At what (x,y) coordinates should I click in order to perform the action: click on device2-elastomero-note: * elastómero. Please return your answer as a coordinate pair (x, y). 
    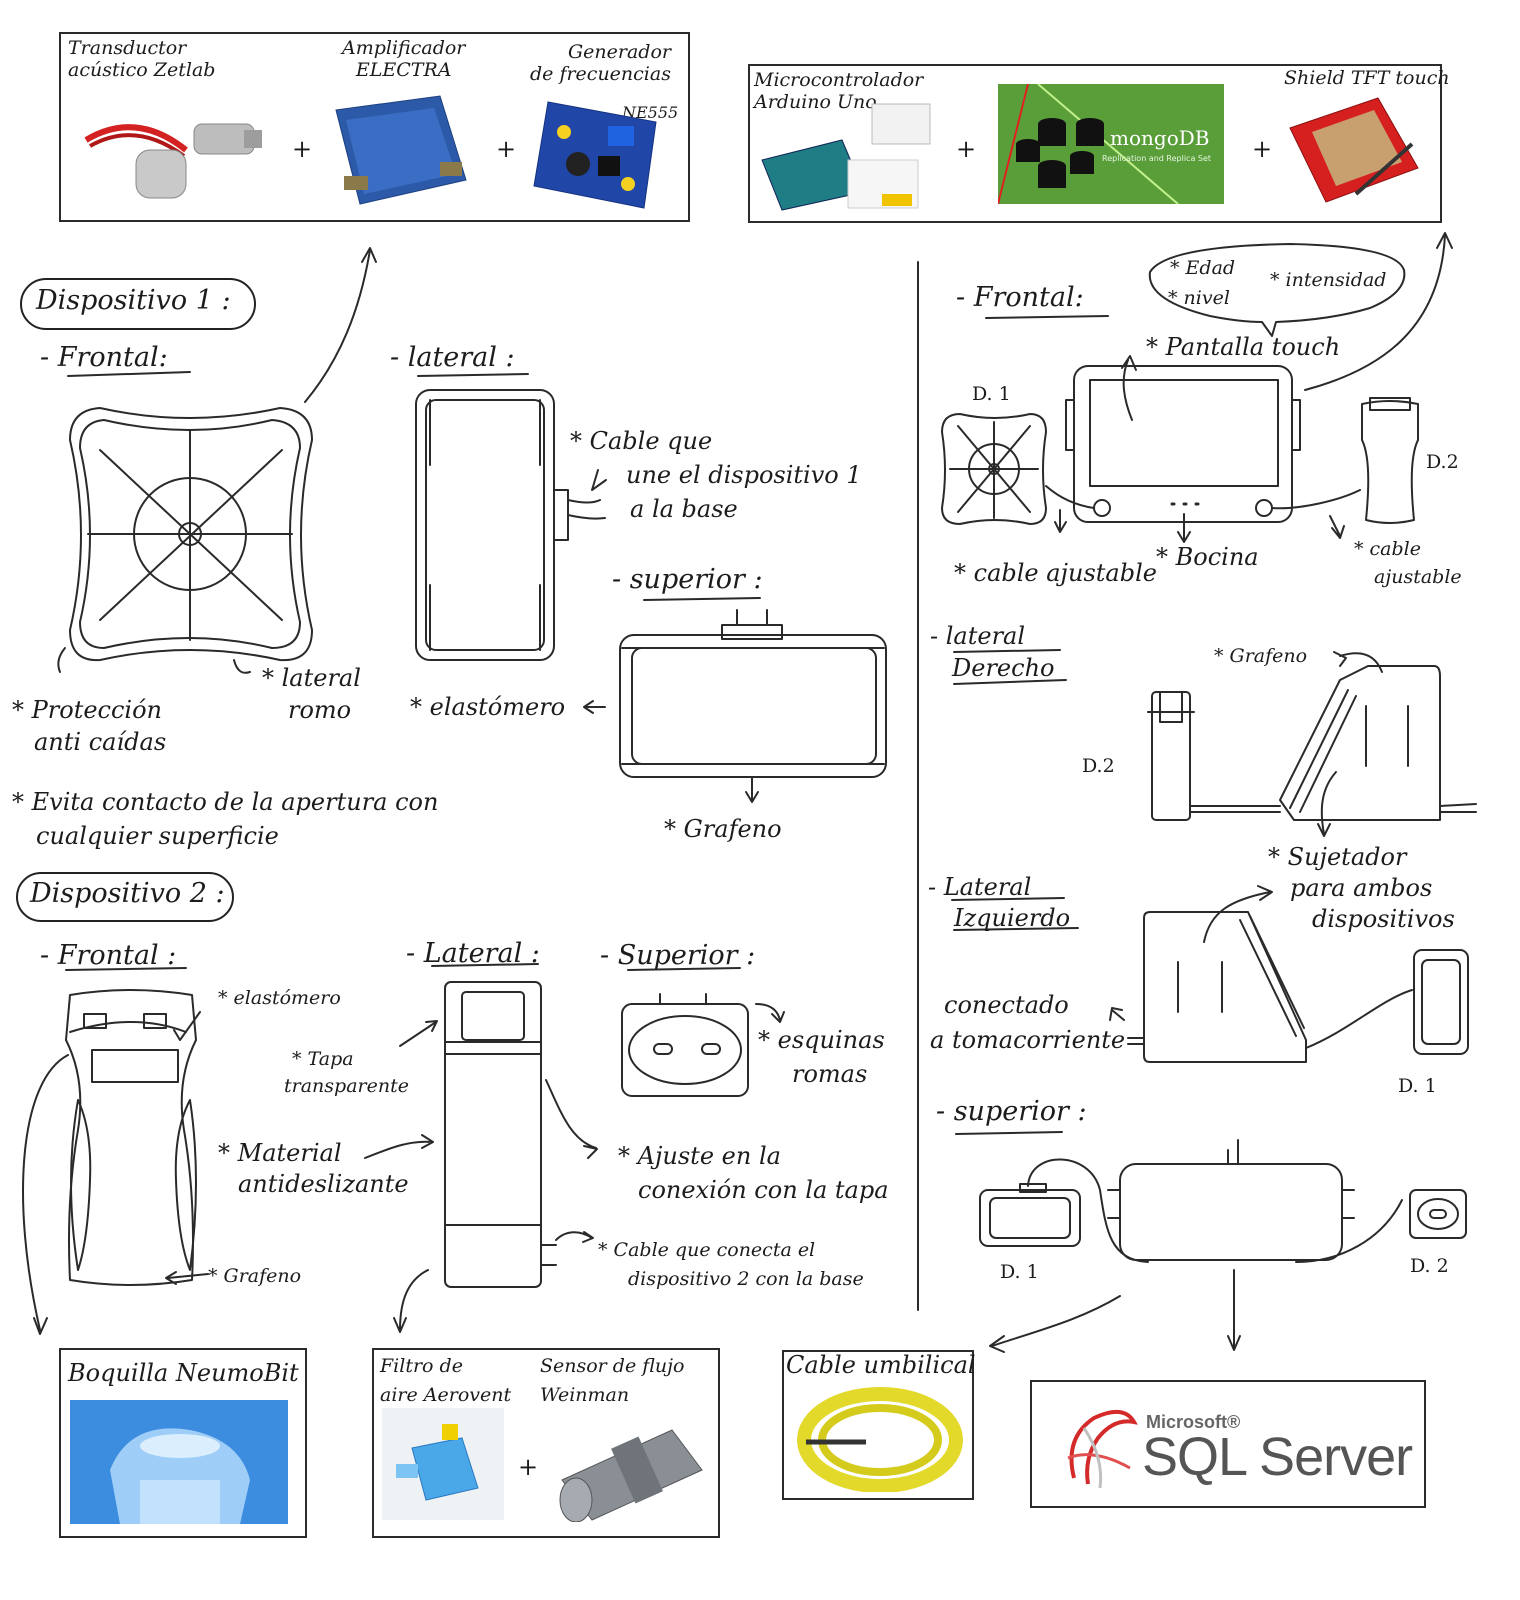
    Looking at the image, I should click on (279, 998).